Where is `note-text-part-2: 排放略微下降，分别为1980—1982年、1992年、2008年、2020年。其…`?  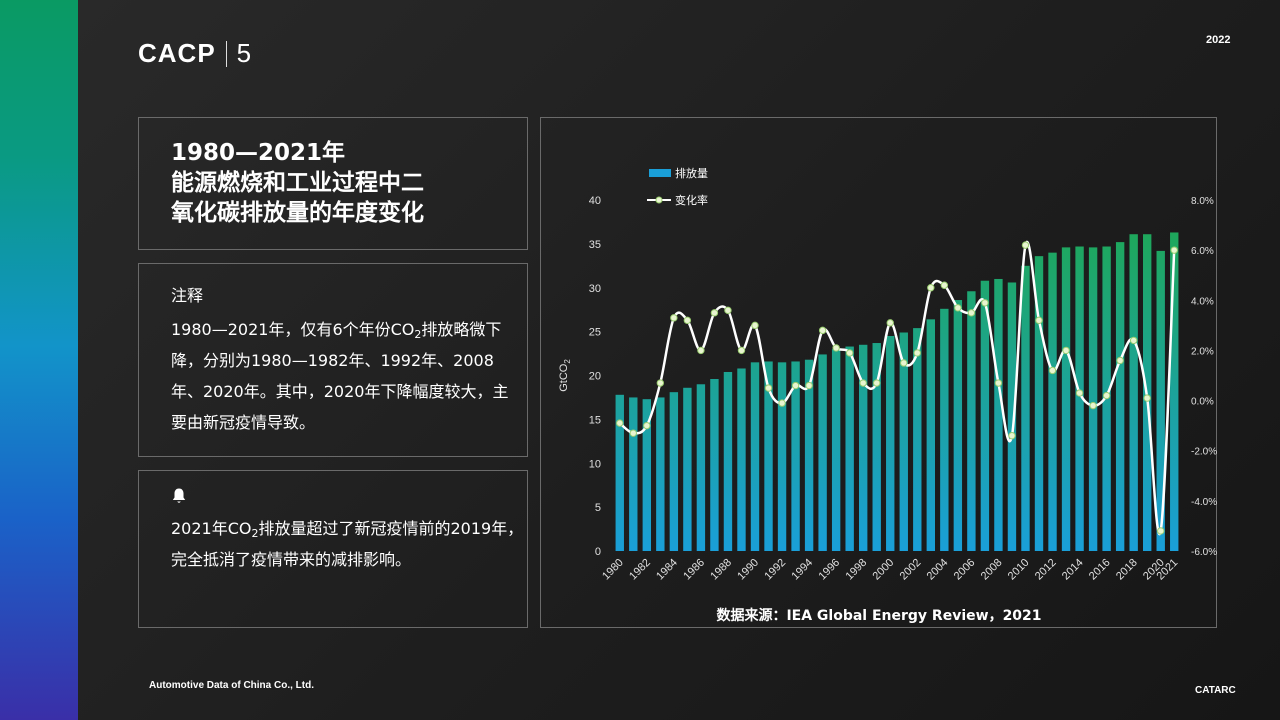
note-text-part-2: 排放略微下降，分别为1980—1982年、1992年、2008年、2020年。其… is located at coordinates (340, 376).